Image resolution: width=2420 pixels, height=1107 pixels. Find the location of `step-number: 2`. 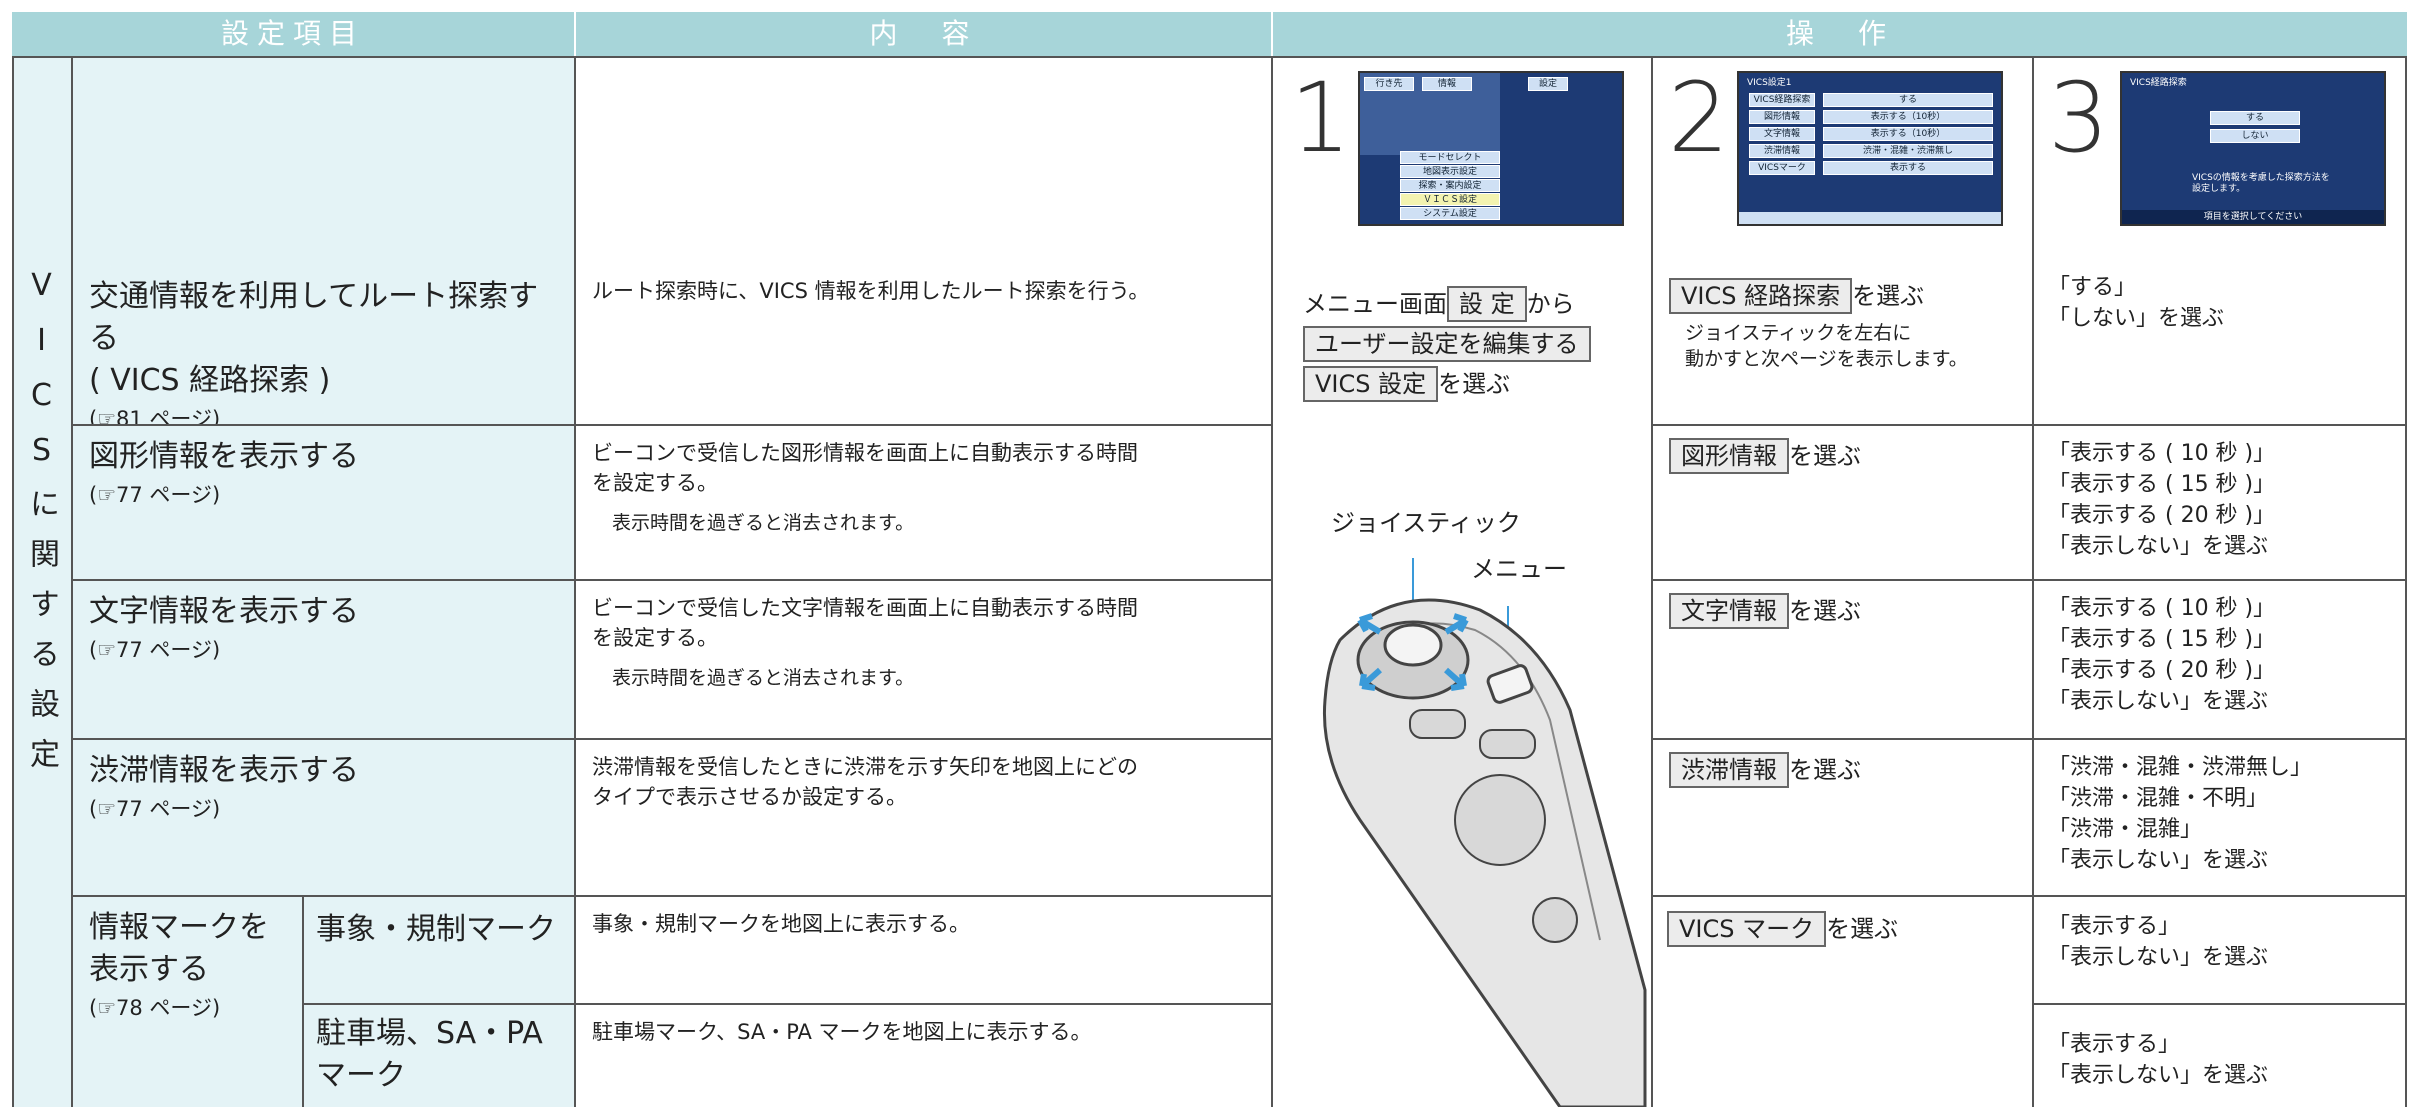

step-number: 2 is located at coordinates (1699, 118).